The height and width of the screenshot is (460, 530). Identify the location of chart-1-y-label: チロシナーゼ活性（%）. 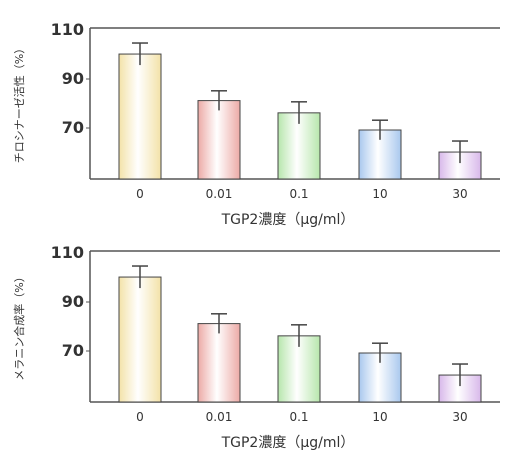
(19, 103).